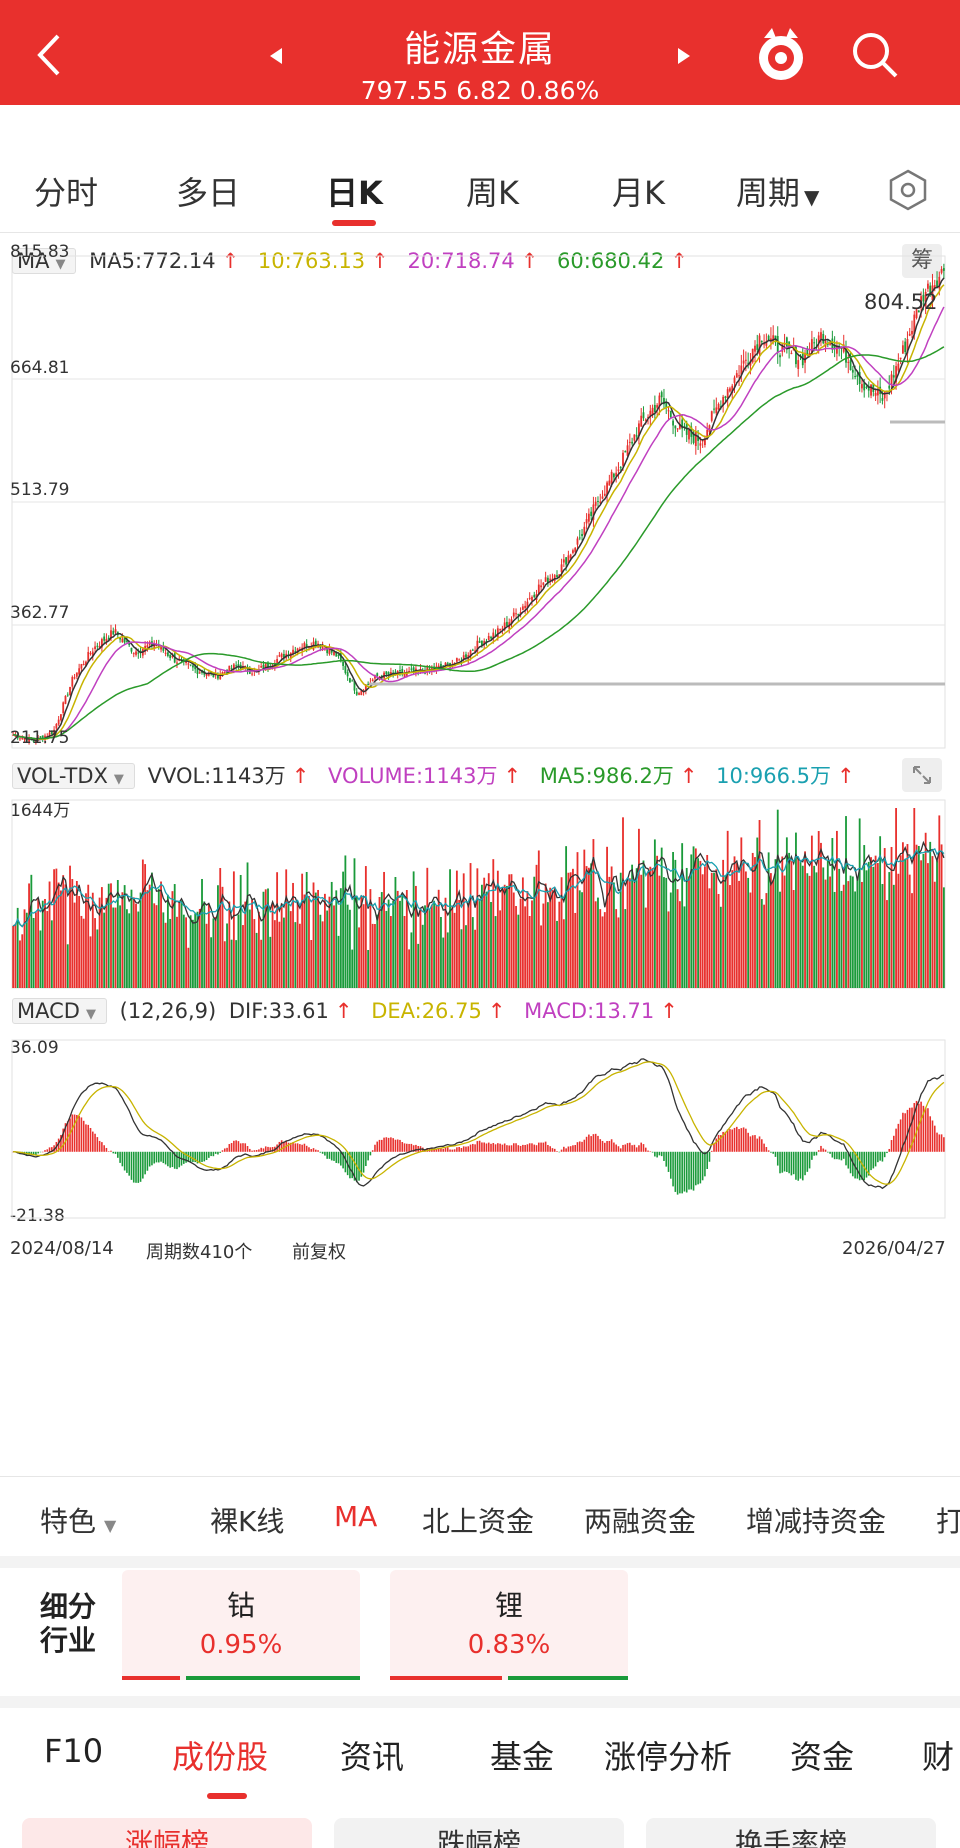 This screenshot has height=1848, width=960. Describe the element at coordinates (241, 1625) in the screenshot. I see `industry-card-cobalt: 钴 0.95%` at that location.